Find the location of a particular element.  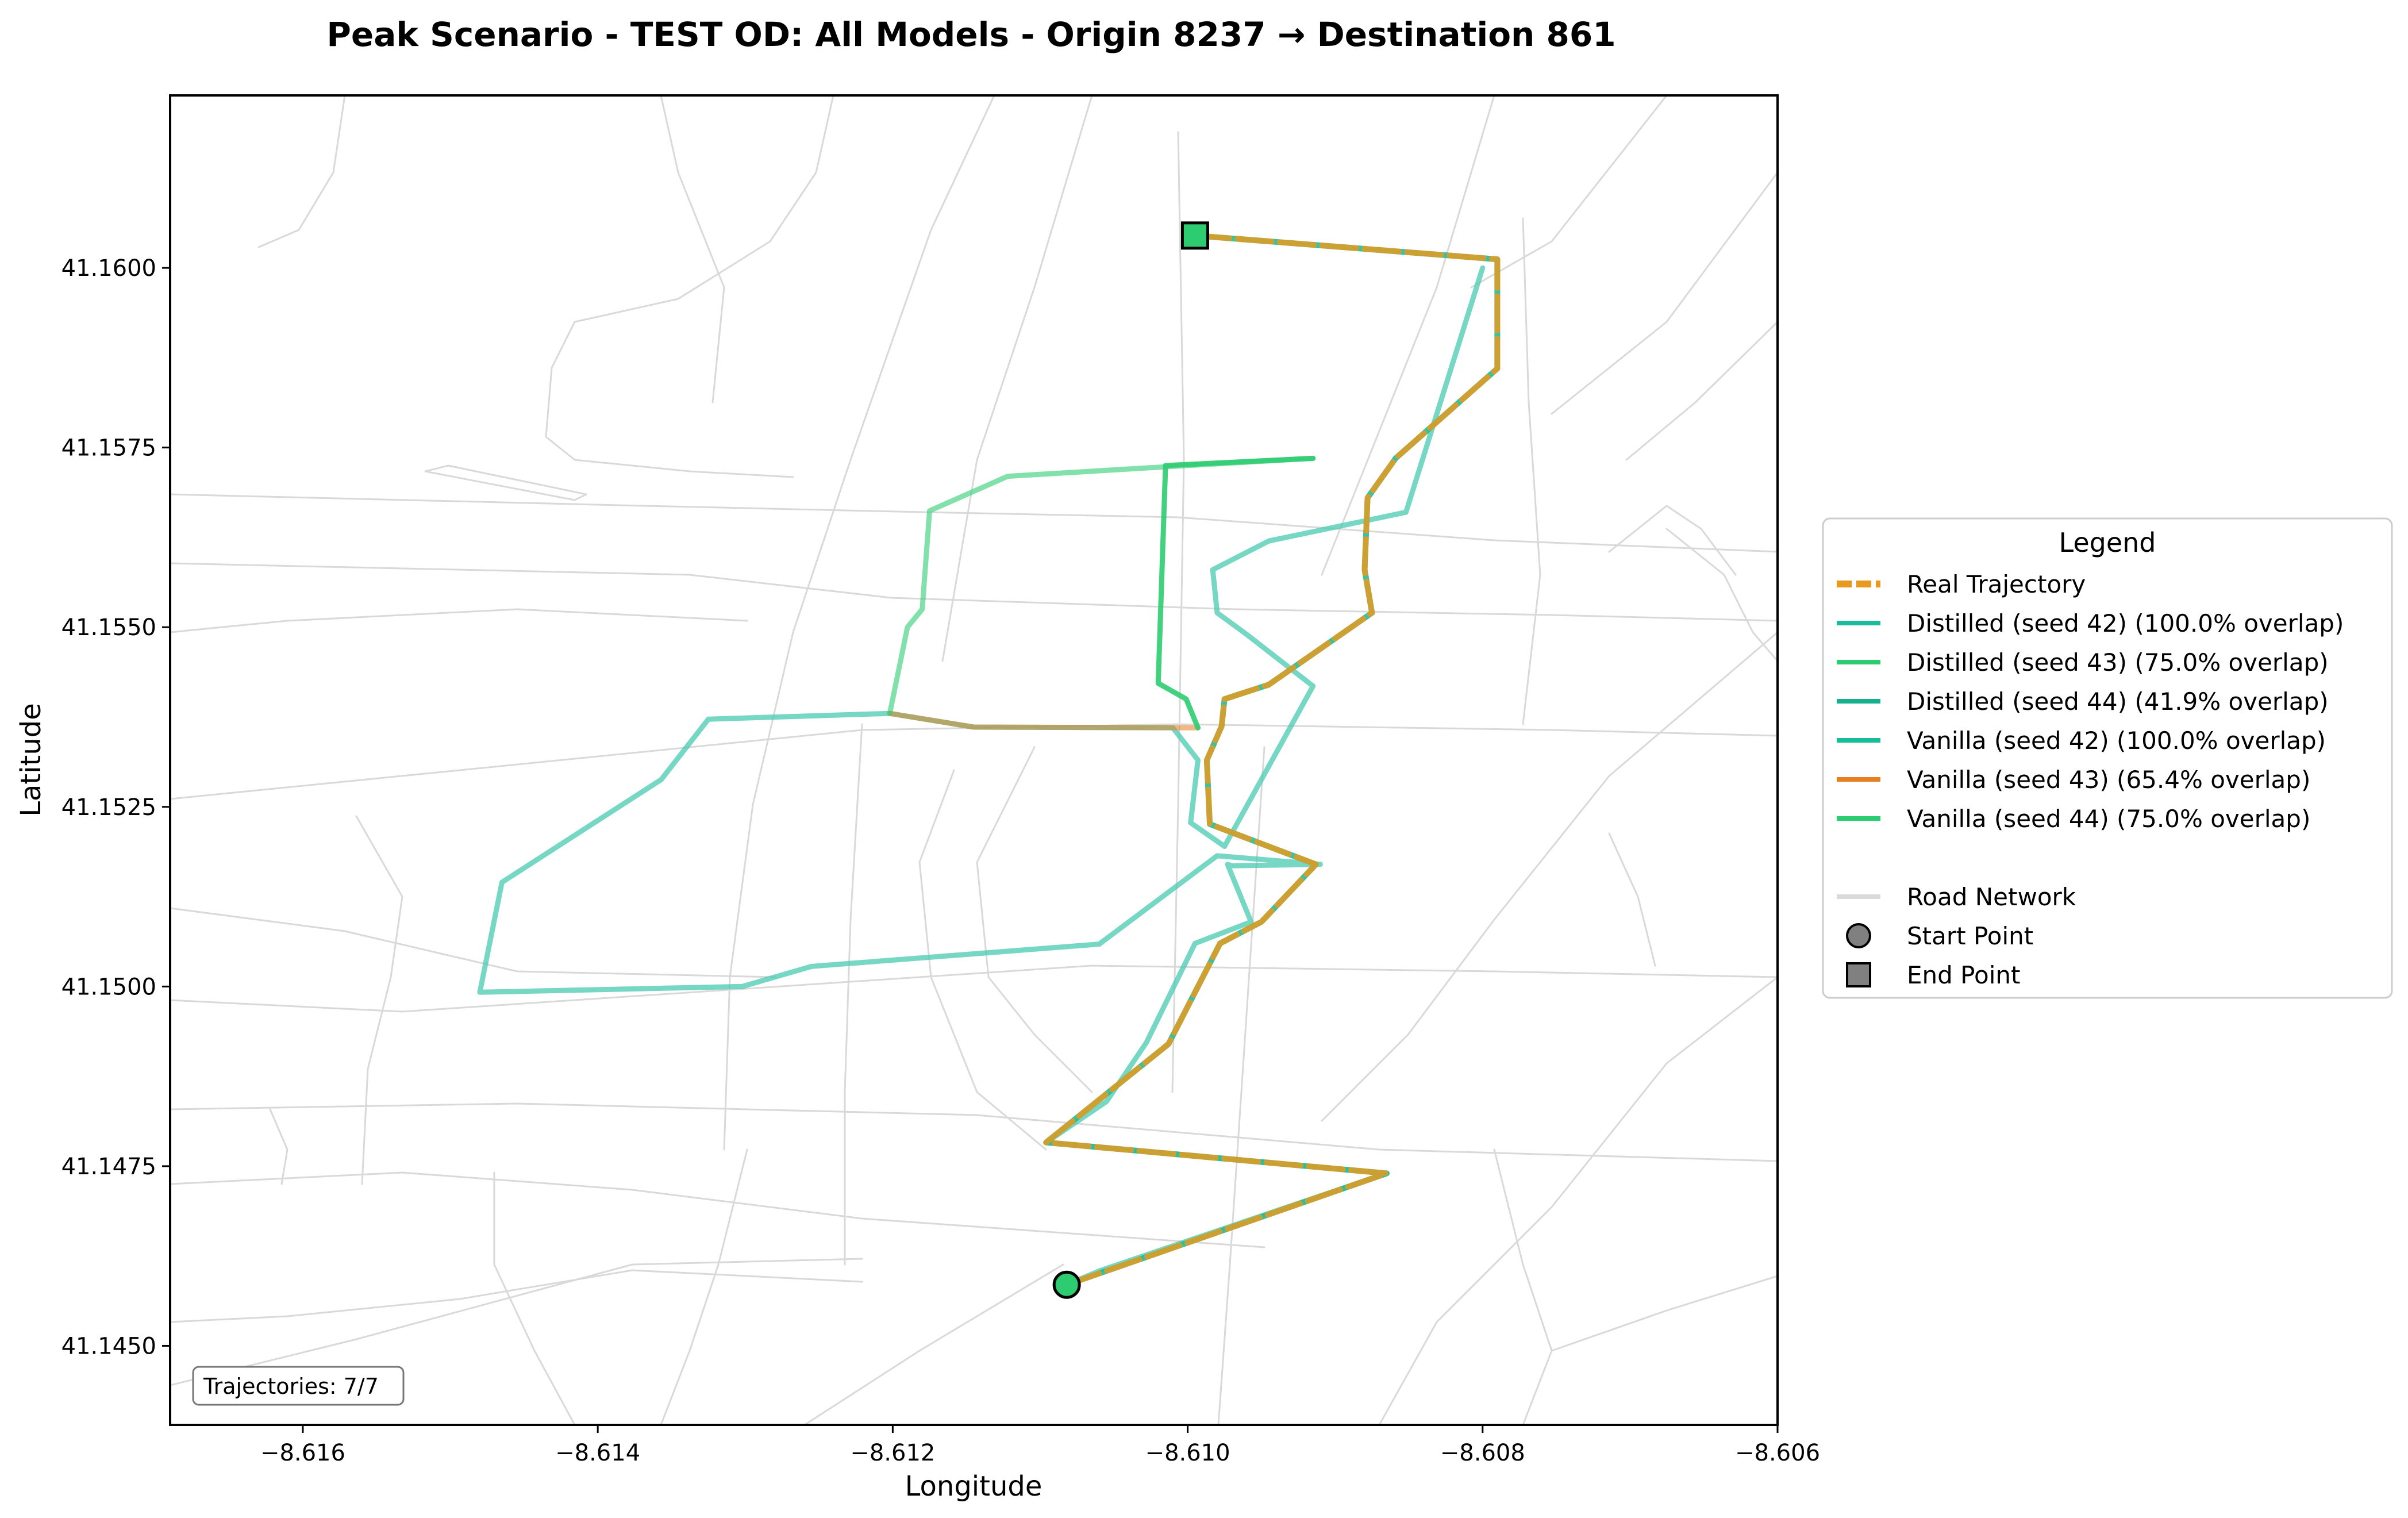

end-point-marker is located at coordinates (1194, 236).